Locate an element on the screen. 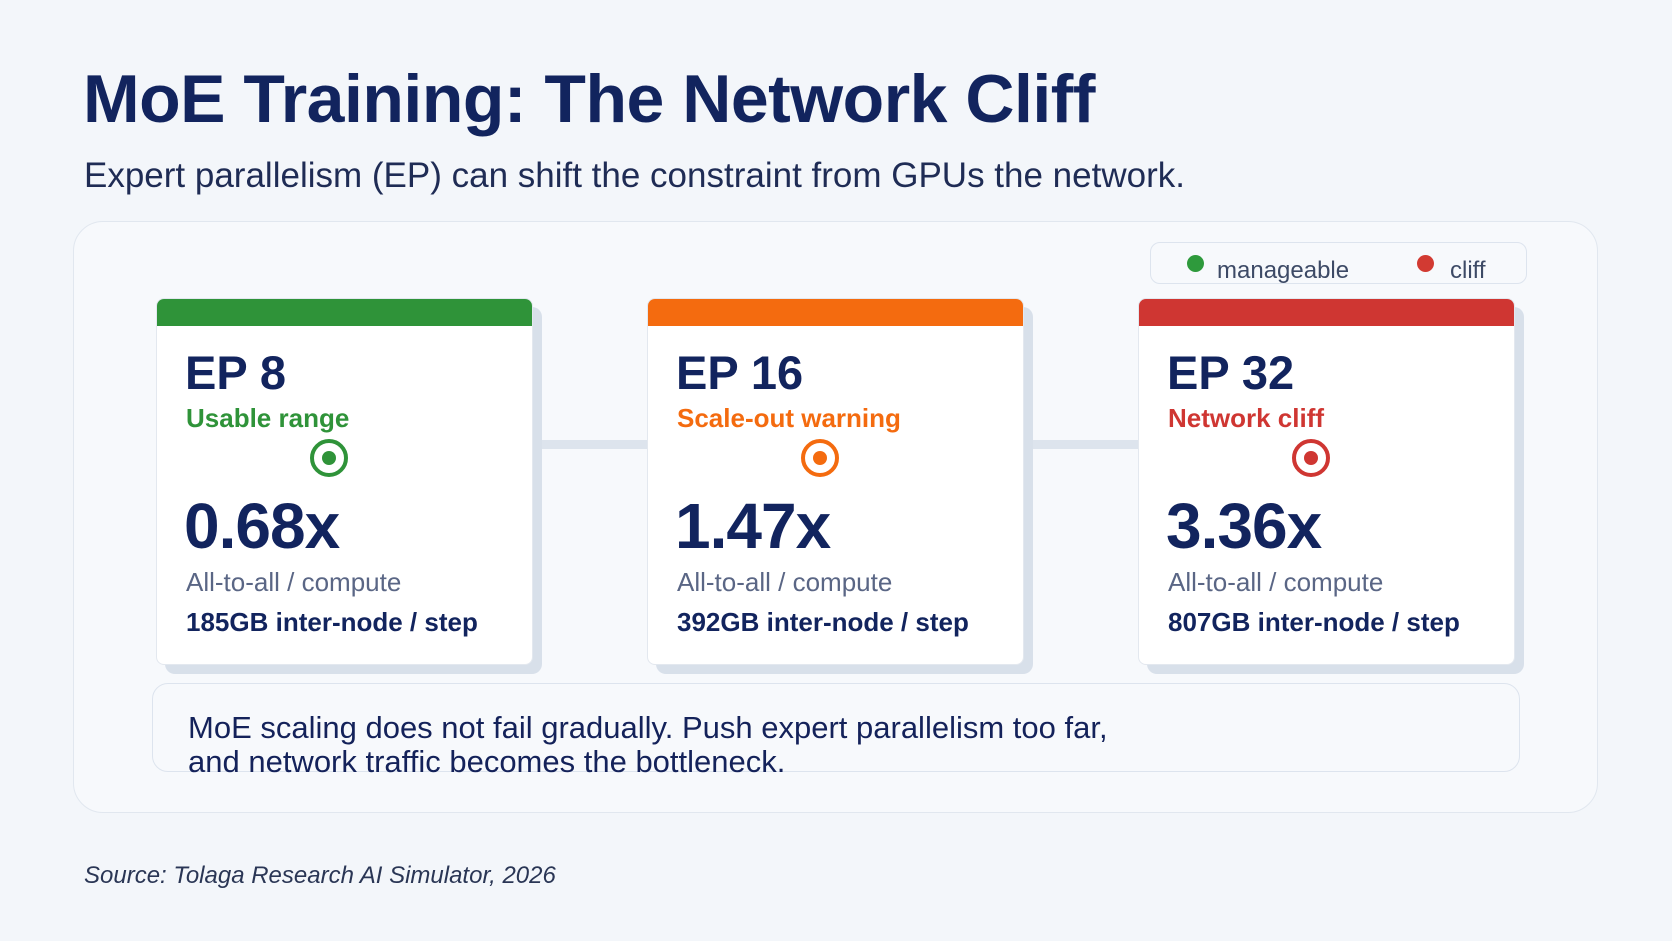 Image resolution: width=1672 pixels, height=941 pixels. card-ratio-value: 1.47x is located at coordinates (753, 526).